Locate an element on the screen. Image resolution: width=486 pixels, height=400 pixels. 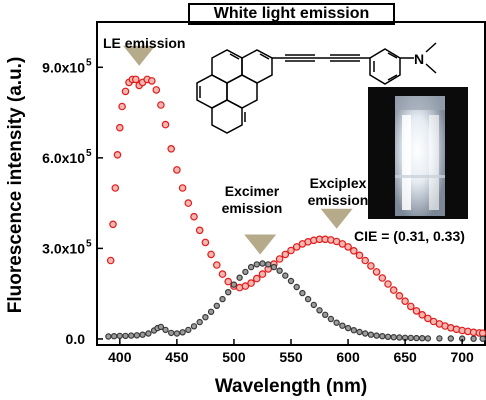
x-tick-label: 550 is located at coordinates (291, 357).